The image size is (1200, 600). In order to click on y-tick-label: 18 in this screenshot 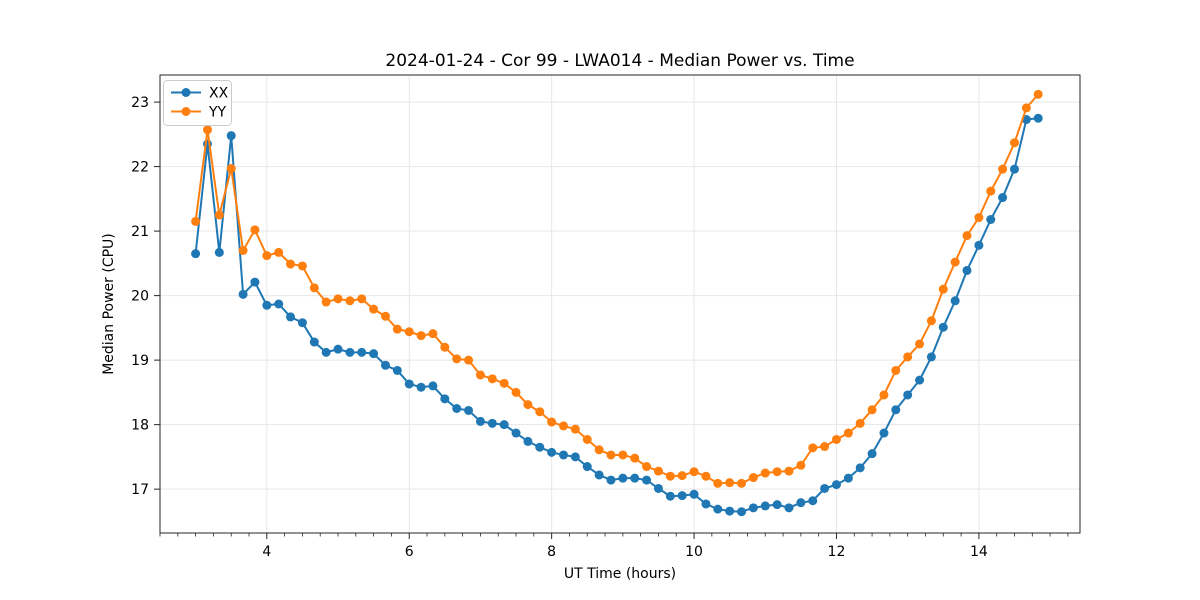, I will do `click(140, 426)`.